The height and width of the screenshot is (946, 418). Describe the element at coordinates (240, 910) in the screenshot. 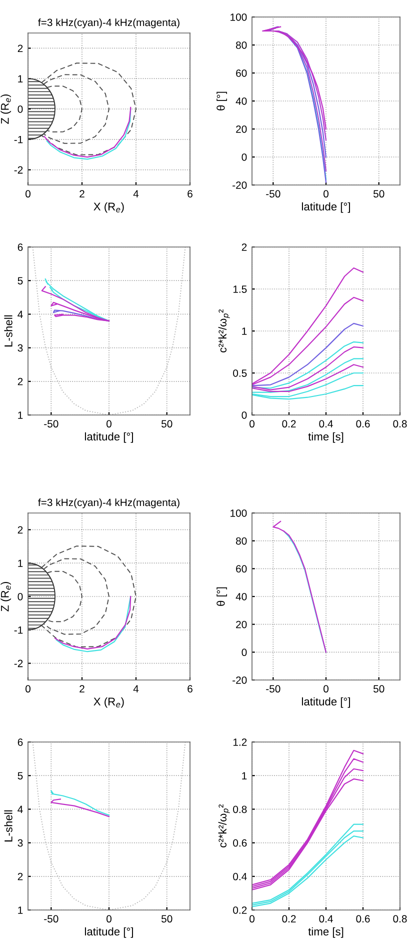

I see `y-tick-label: 0.2` at that location.